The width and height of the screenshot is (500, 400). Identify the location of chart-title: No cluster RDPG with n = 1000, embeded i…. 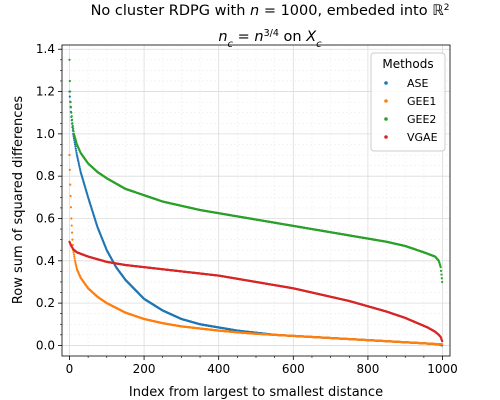
(270, 26).